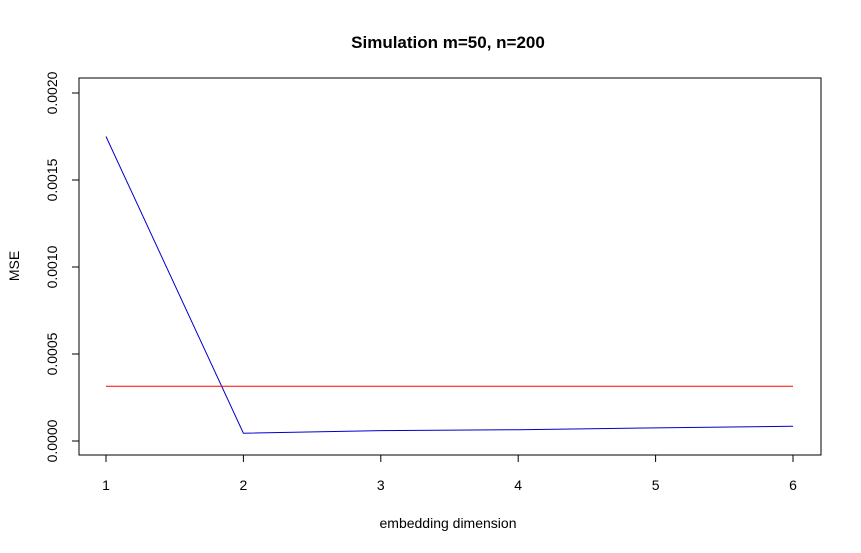  Describe the element at coordinates (106, 485) in the screenshot. I see `x-tick-label: 1` at that location.